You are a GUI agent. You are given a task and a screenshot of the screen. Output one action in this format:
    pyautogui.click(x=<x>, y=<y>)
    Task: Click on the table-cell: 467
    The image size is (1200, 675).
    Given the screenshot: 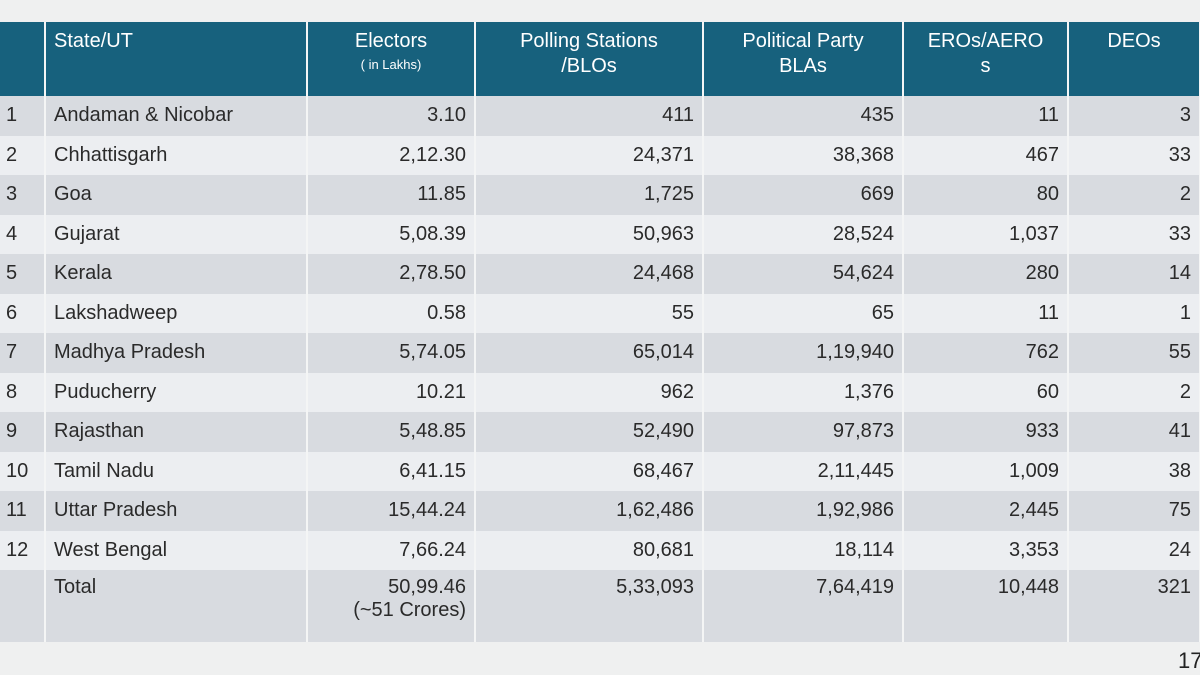 What is the action you would take?
    pyautogui.click(x=986, y=155)
    